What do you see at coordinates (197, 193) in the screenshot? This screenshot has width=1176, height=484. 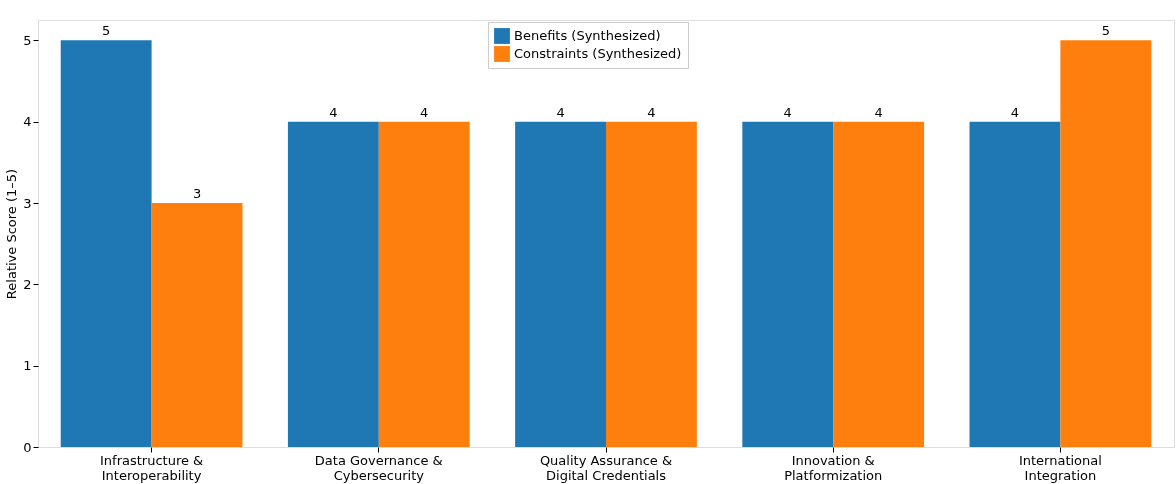 I see `data-label: 3` at bounding box center [197, 193].